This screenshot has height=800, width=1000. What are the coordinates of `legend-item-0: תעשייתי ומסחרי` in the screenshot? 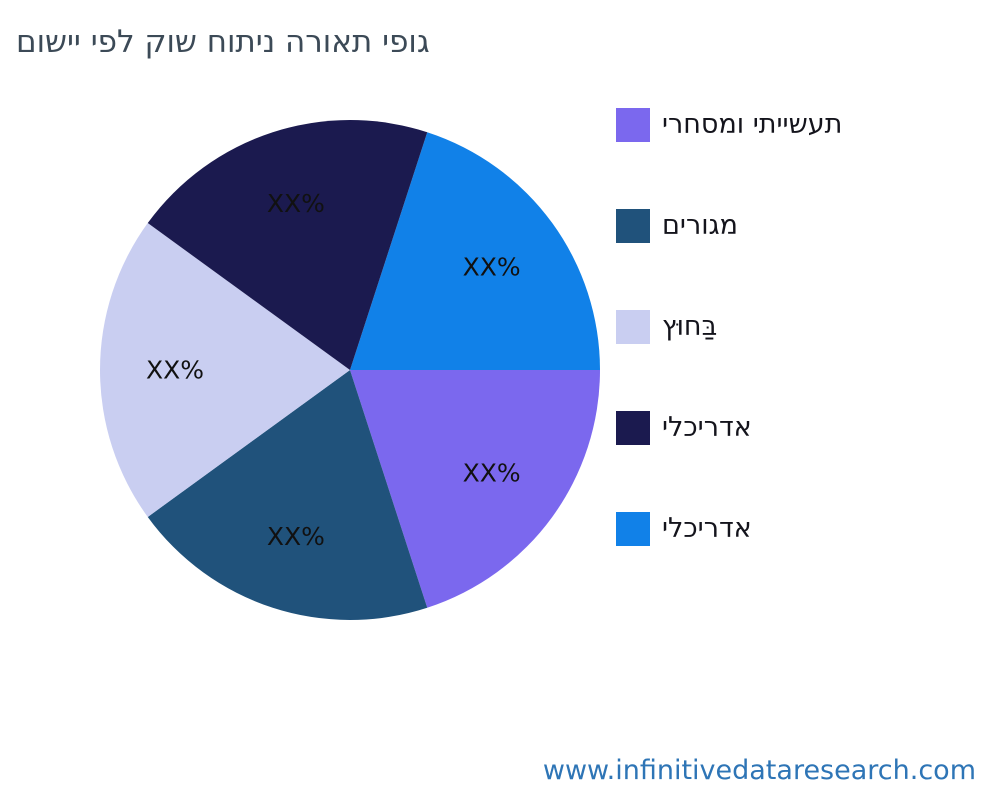 It's located at (729, 125).